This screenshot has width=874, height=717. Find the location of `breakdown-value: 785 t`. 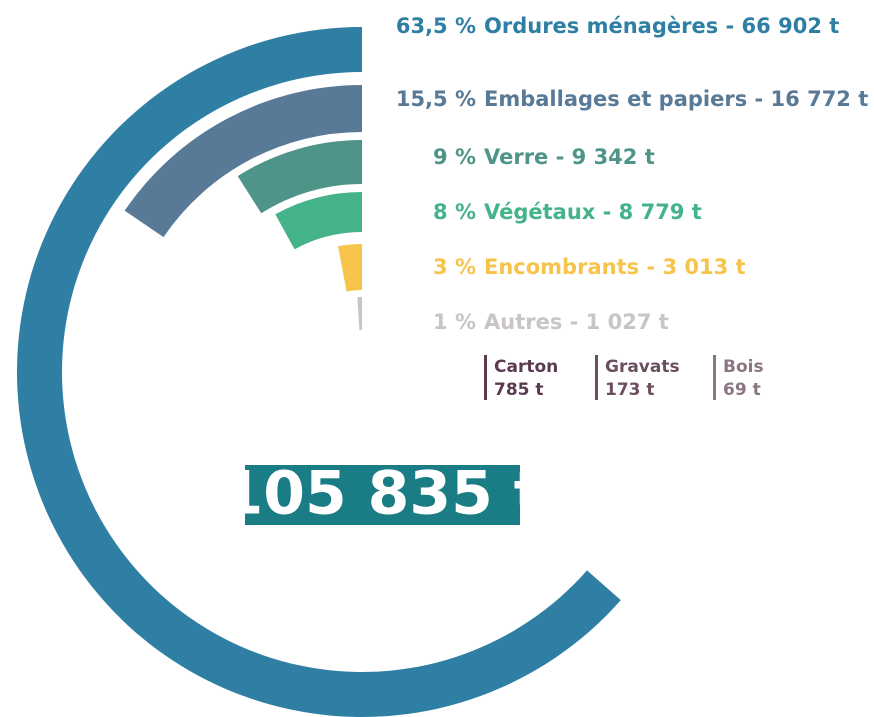

breakdown-value: 785 t is located at coordinates (519, 390).